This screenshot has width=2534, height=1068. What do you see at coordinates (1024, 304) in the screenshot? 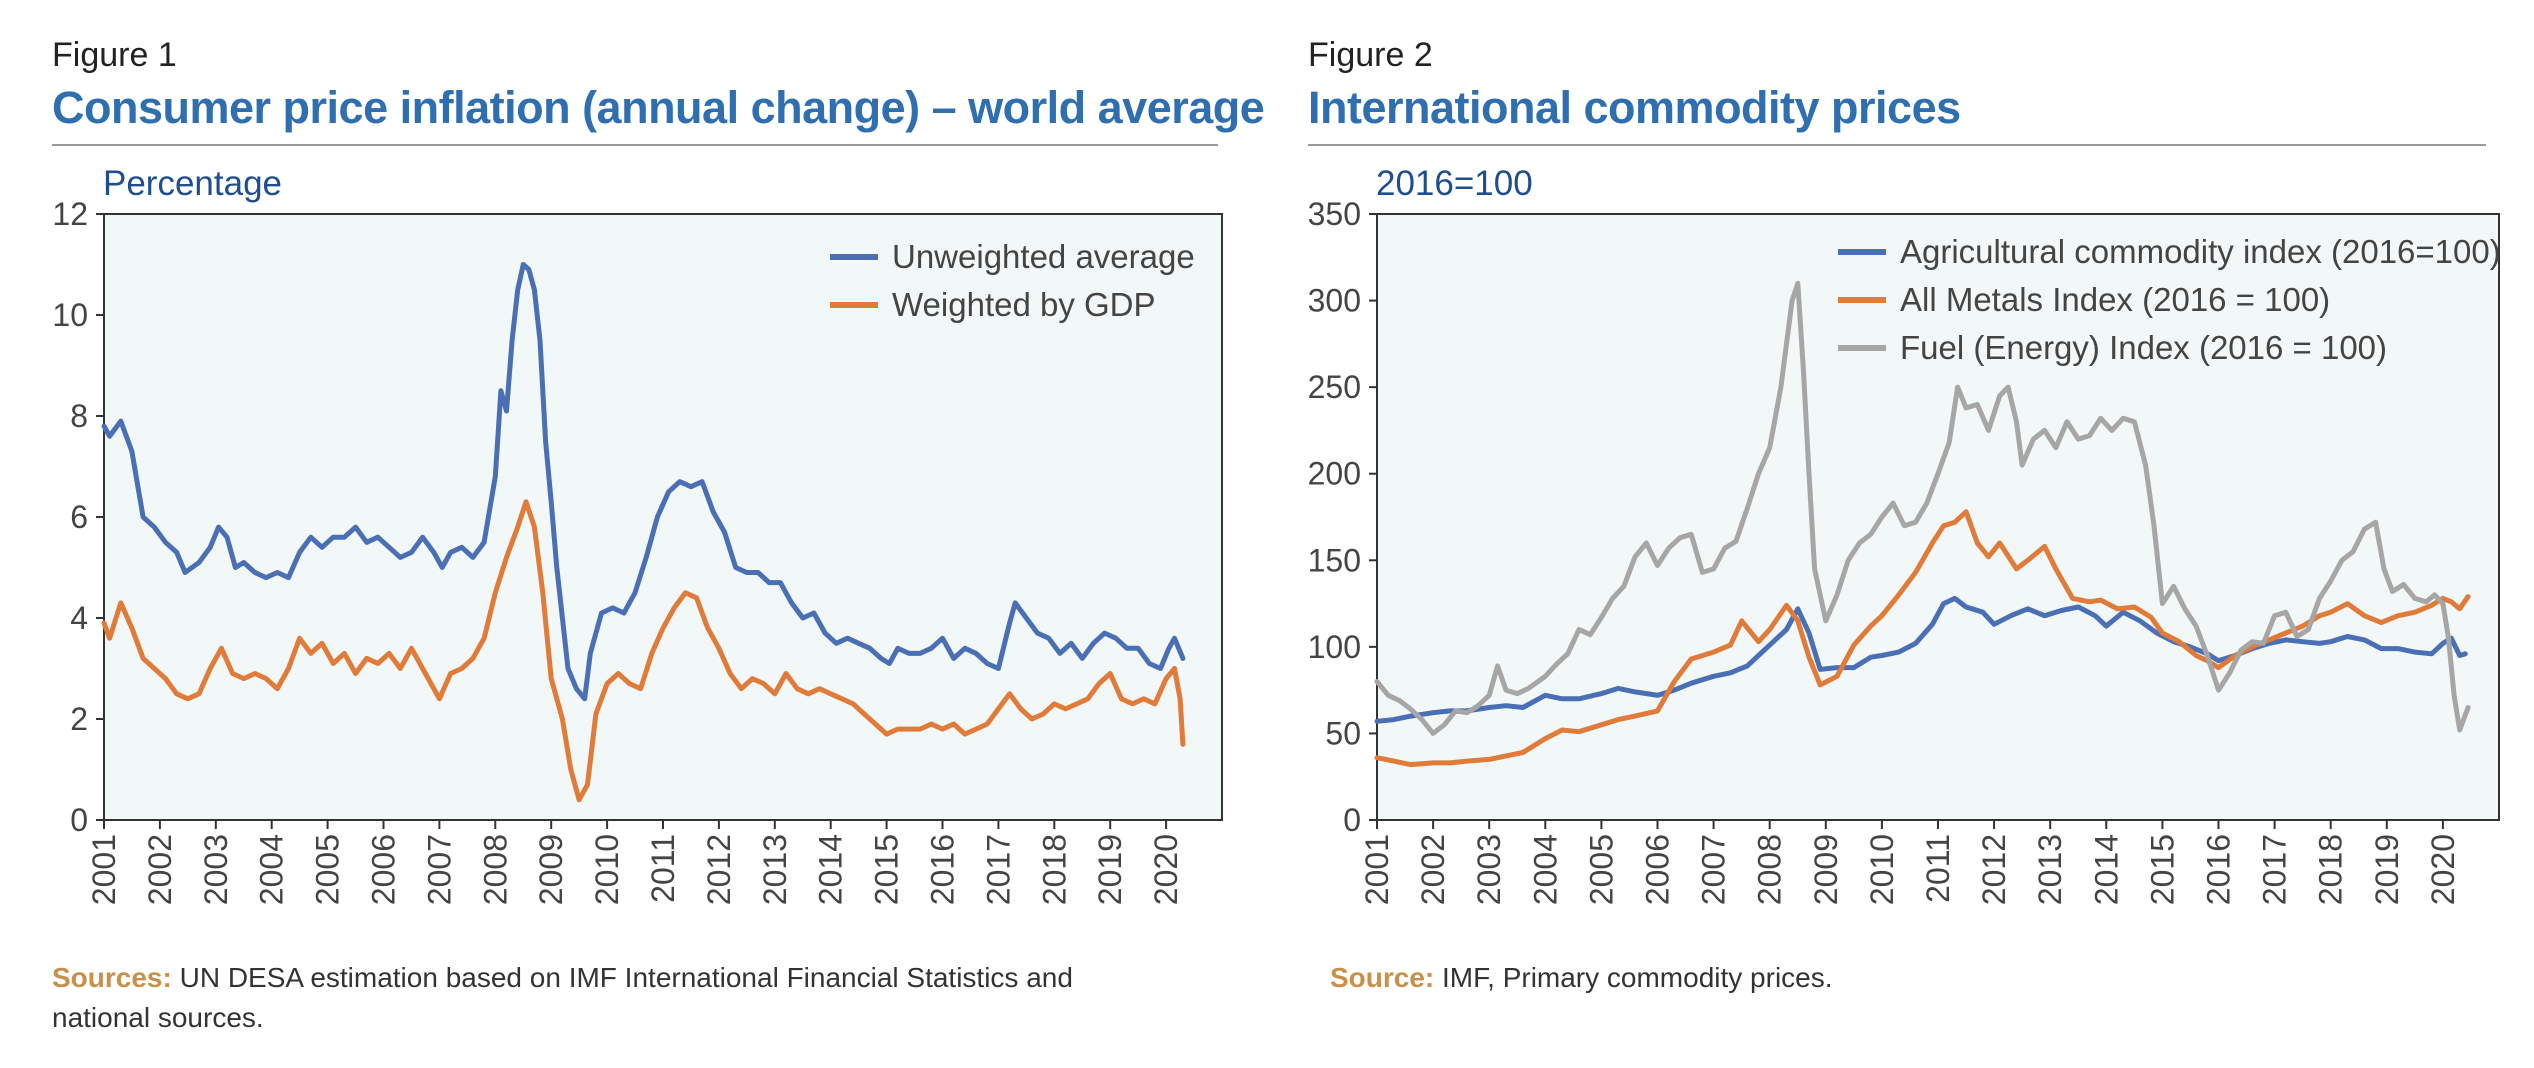
I see `legend-label: Weighted by GDP` at bounding box center [1024, 304].